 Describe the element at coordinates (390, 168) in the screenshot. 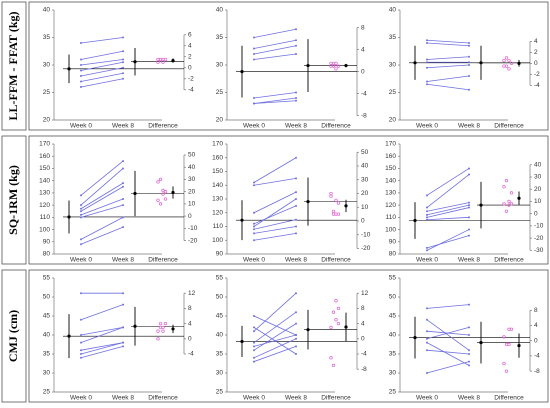

I see `y-tick-label: 150` at that location.